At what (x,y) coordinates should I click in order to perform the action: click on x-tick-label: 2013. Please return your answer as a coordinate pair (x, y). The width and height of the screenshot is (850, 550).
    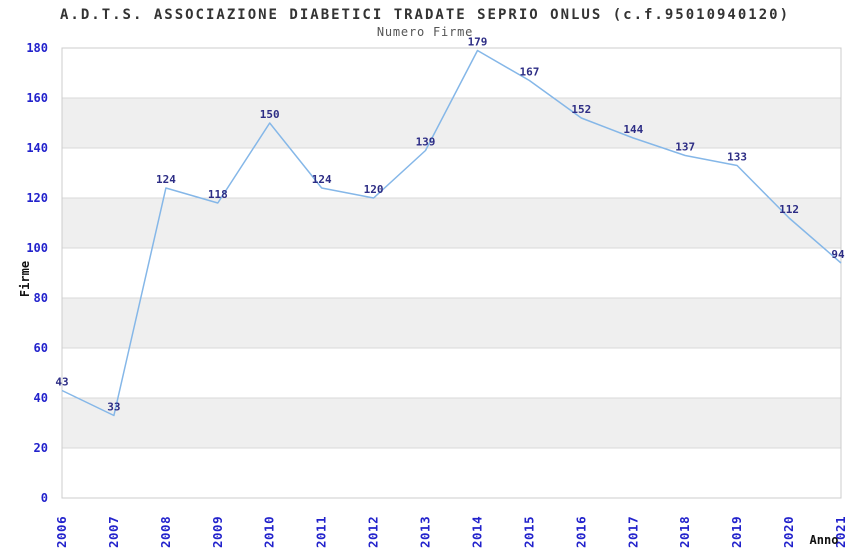
    Looking at the image, I should click on (425, 532).